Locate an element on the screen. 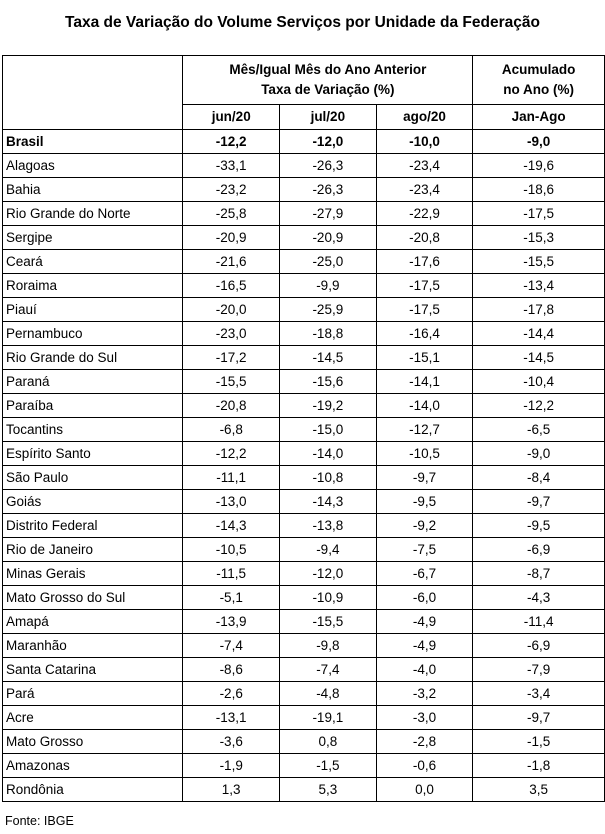 The height and width of the screenshot is (834, 605). jun-cell: -20,8 is located at coordinates (231, 405).